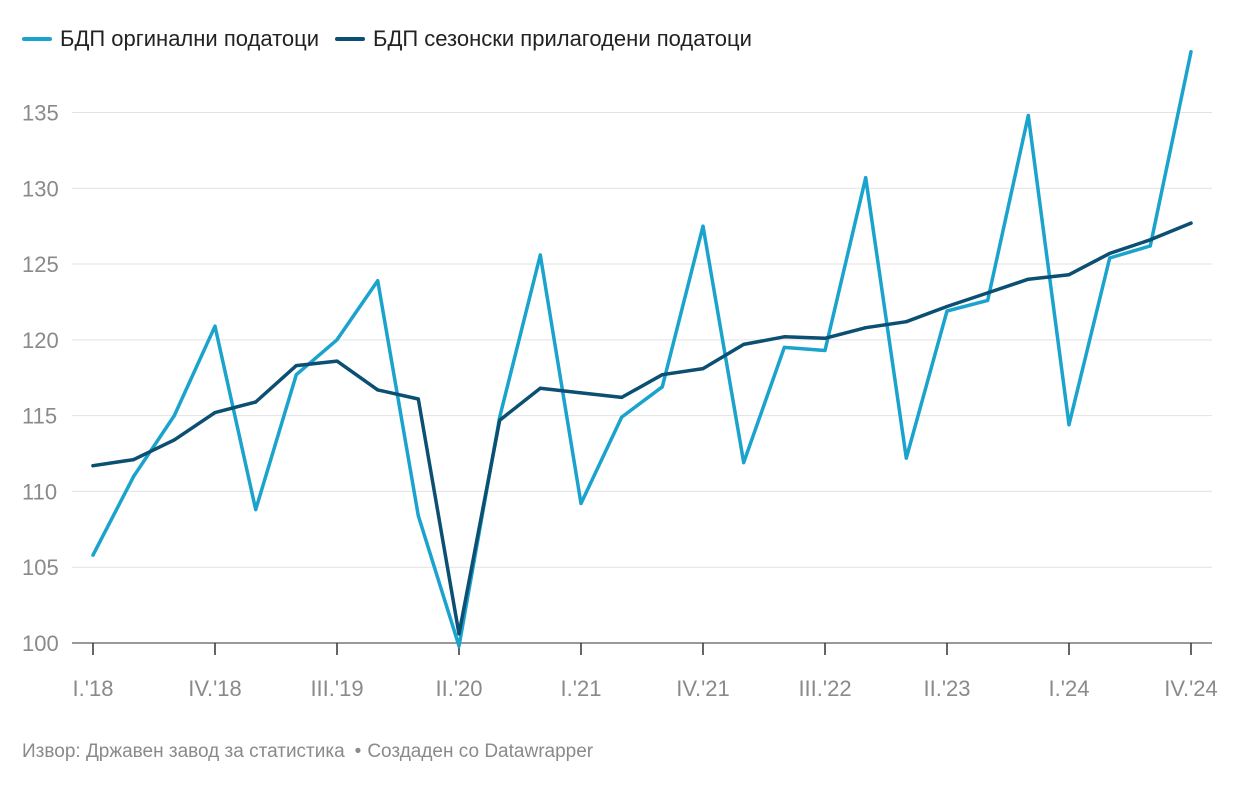 This screenshot has width=1240, height=786. What do you see at coordinates (703, 688) in the screenshot?
I see `x-tick-label: IV.'21` at bounding box center [703, 688].